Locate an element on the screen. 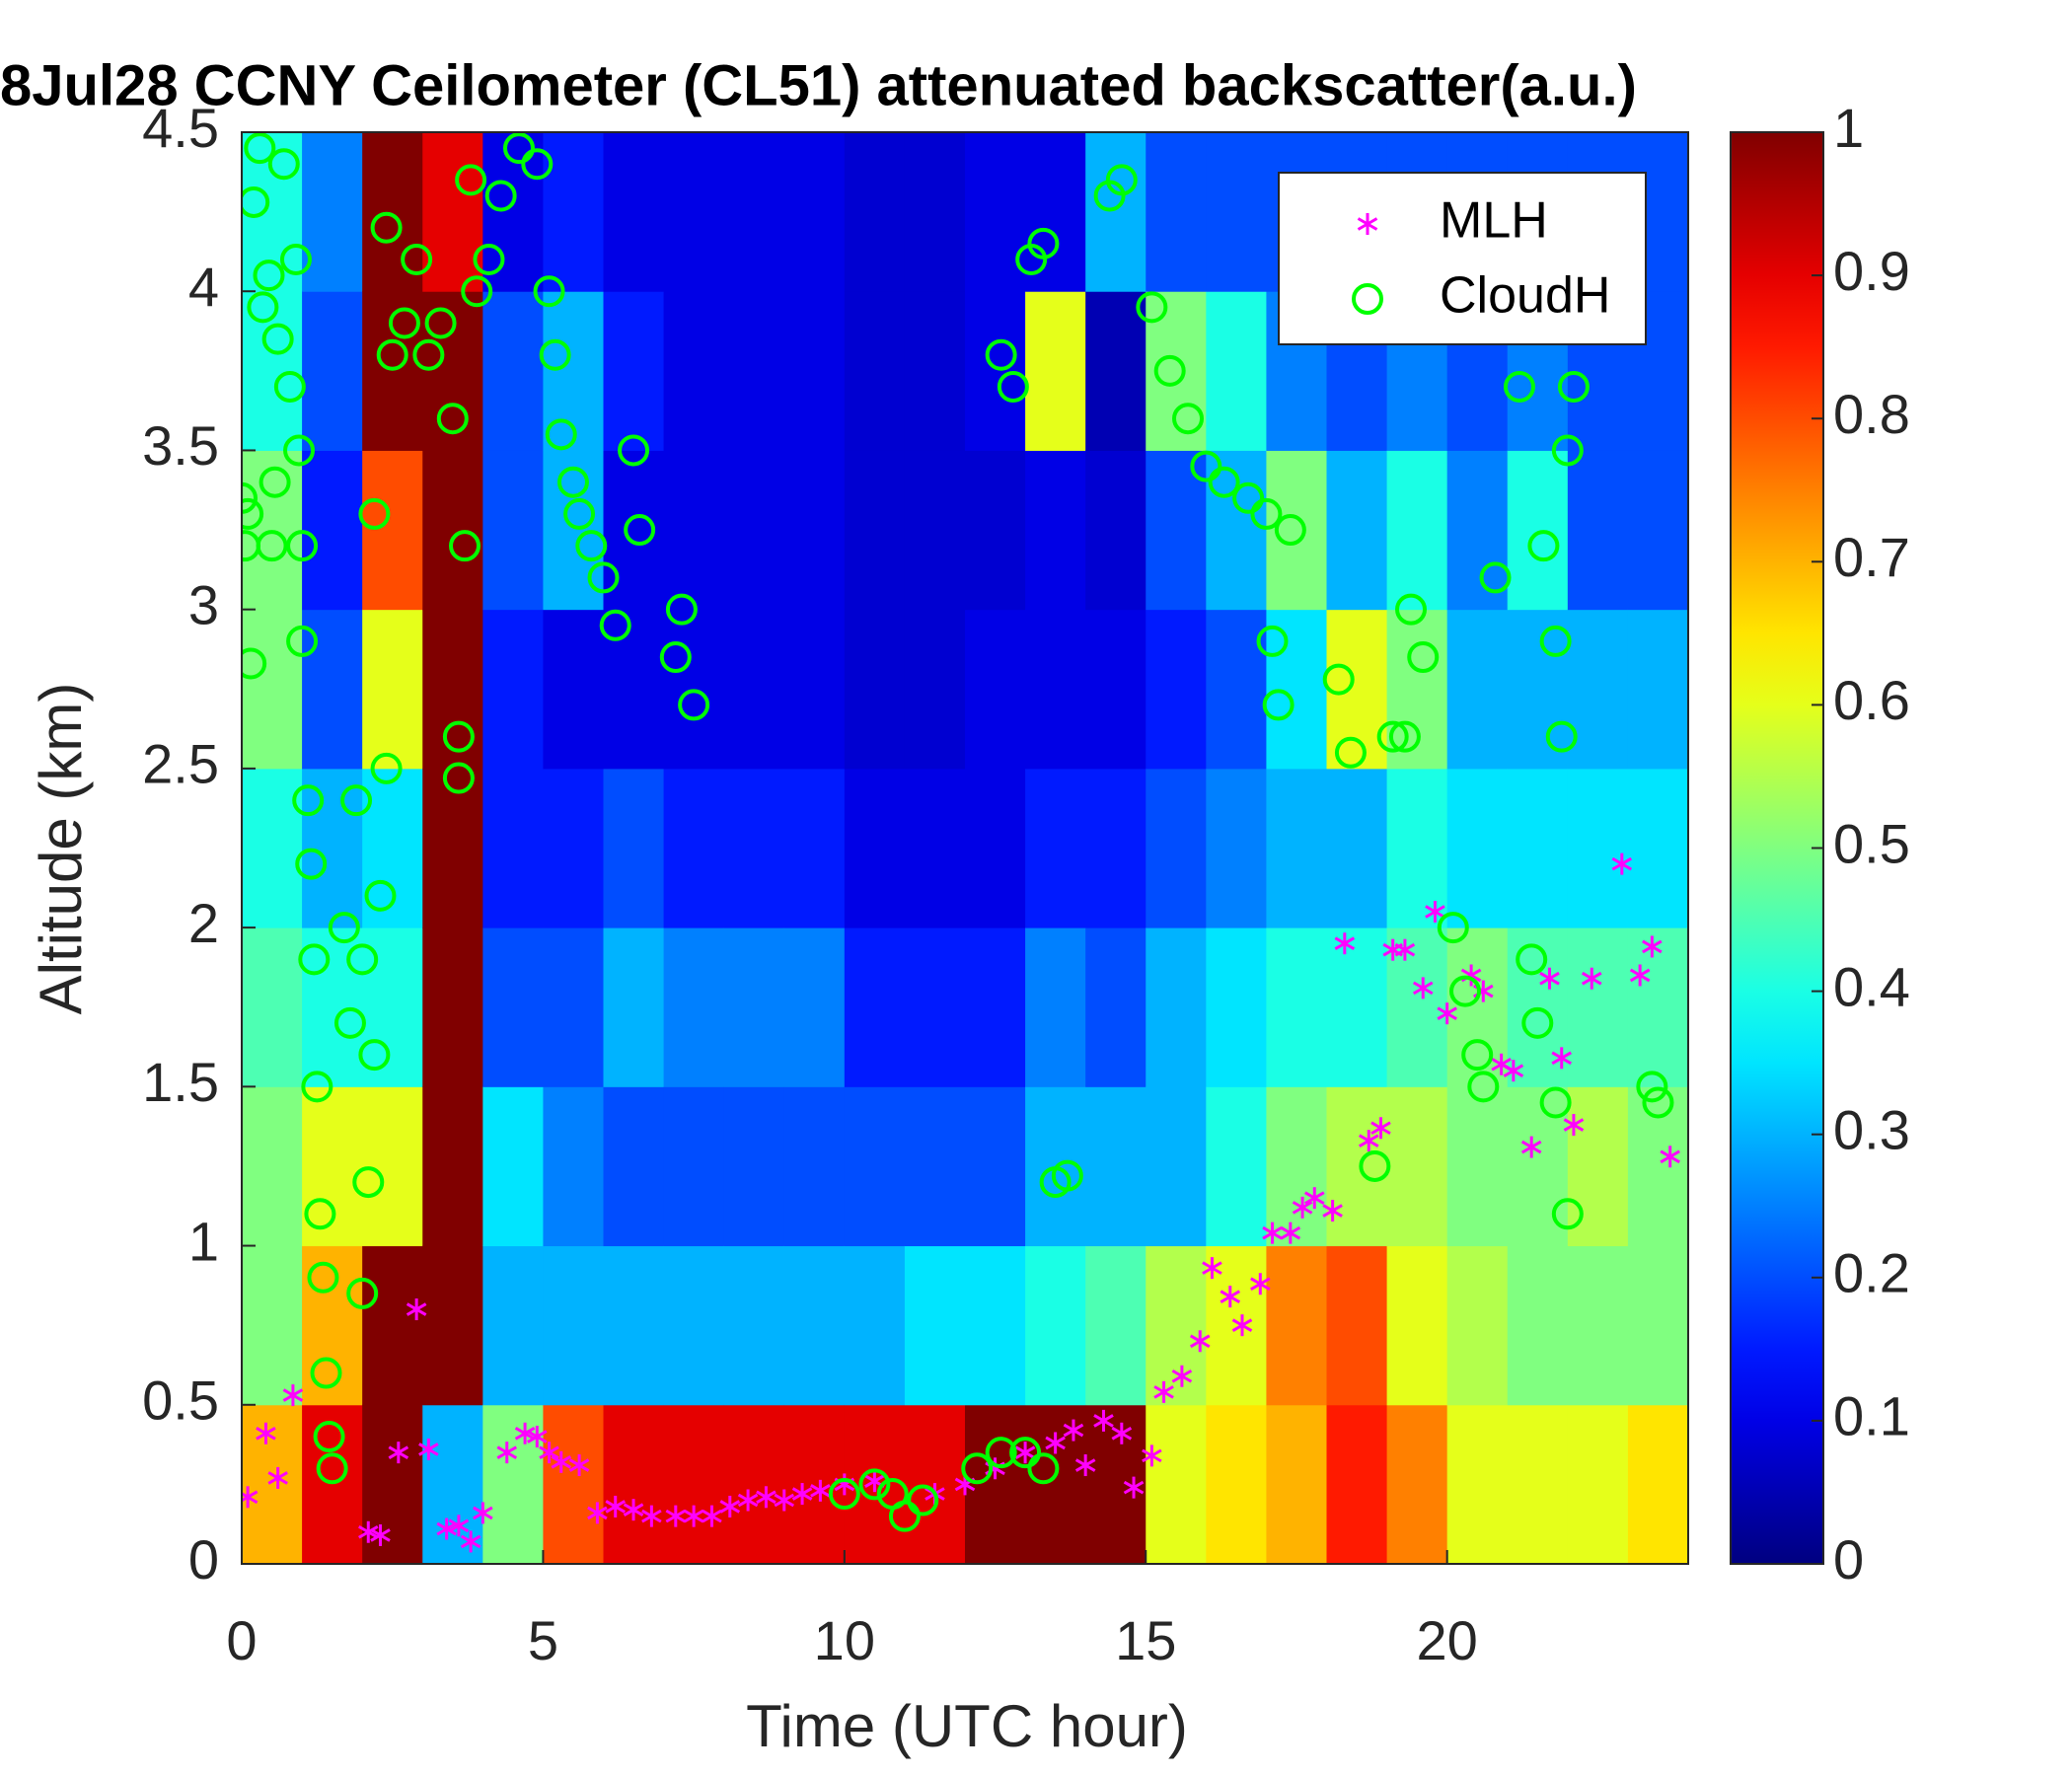 The height and width of the screenshot is (1776, 2072). x-tick-label: 10 is located at coordinates (844, 1640).